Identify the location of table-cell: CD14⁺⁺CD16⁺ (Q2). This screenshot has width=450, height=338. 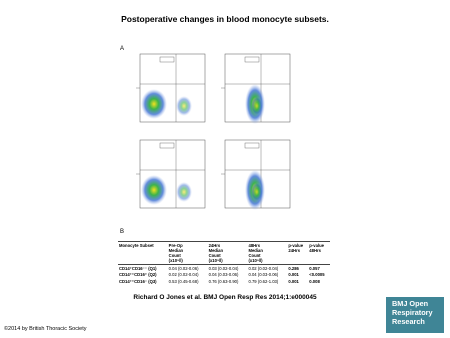
(138, 275).